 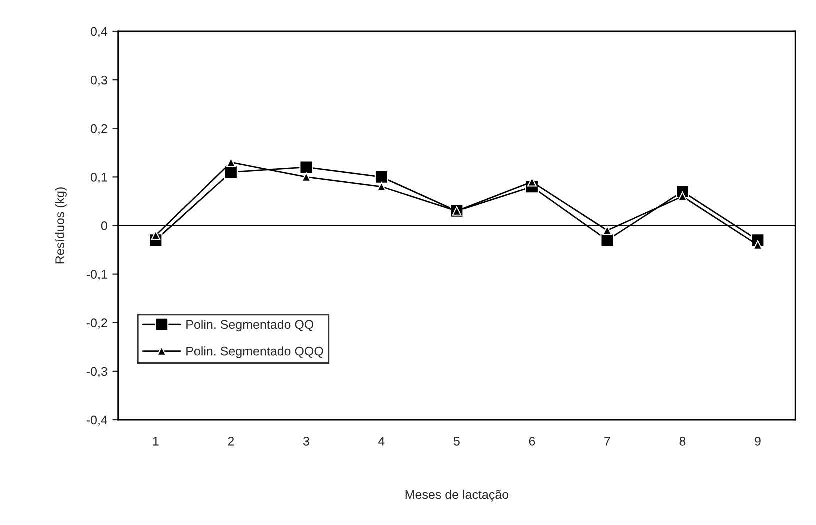 I want to click on x-tick-label: 7, so click(x=607, y=441).